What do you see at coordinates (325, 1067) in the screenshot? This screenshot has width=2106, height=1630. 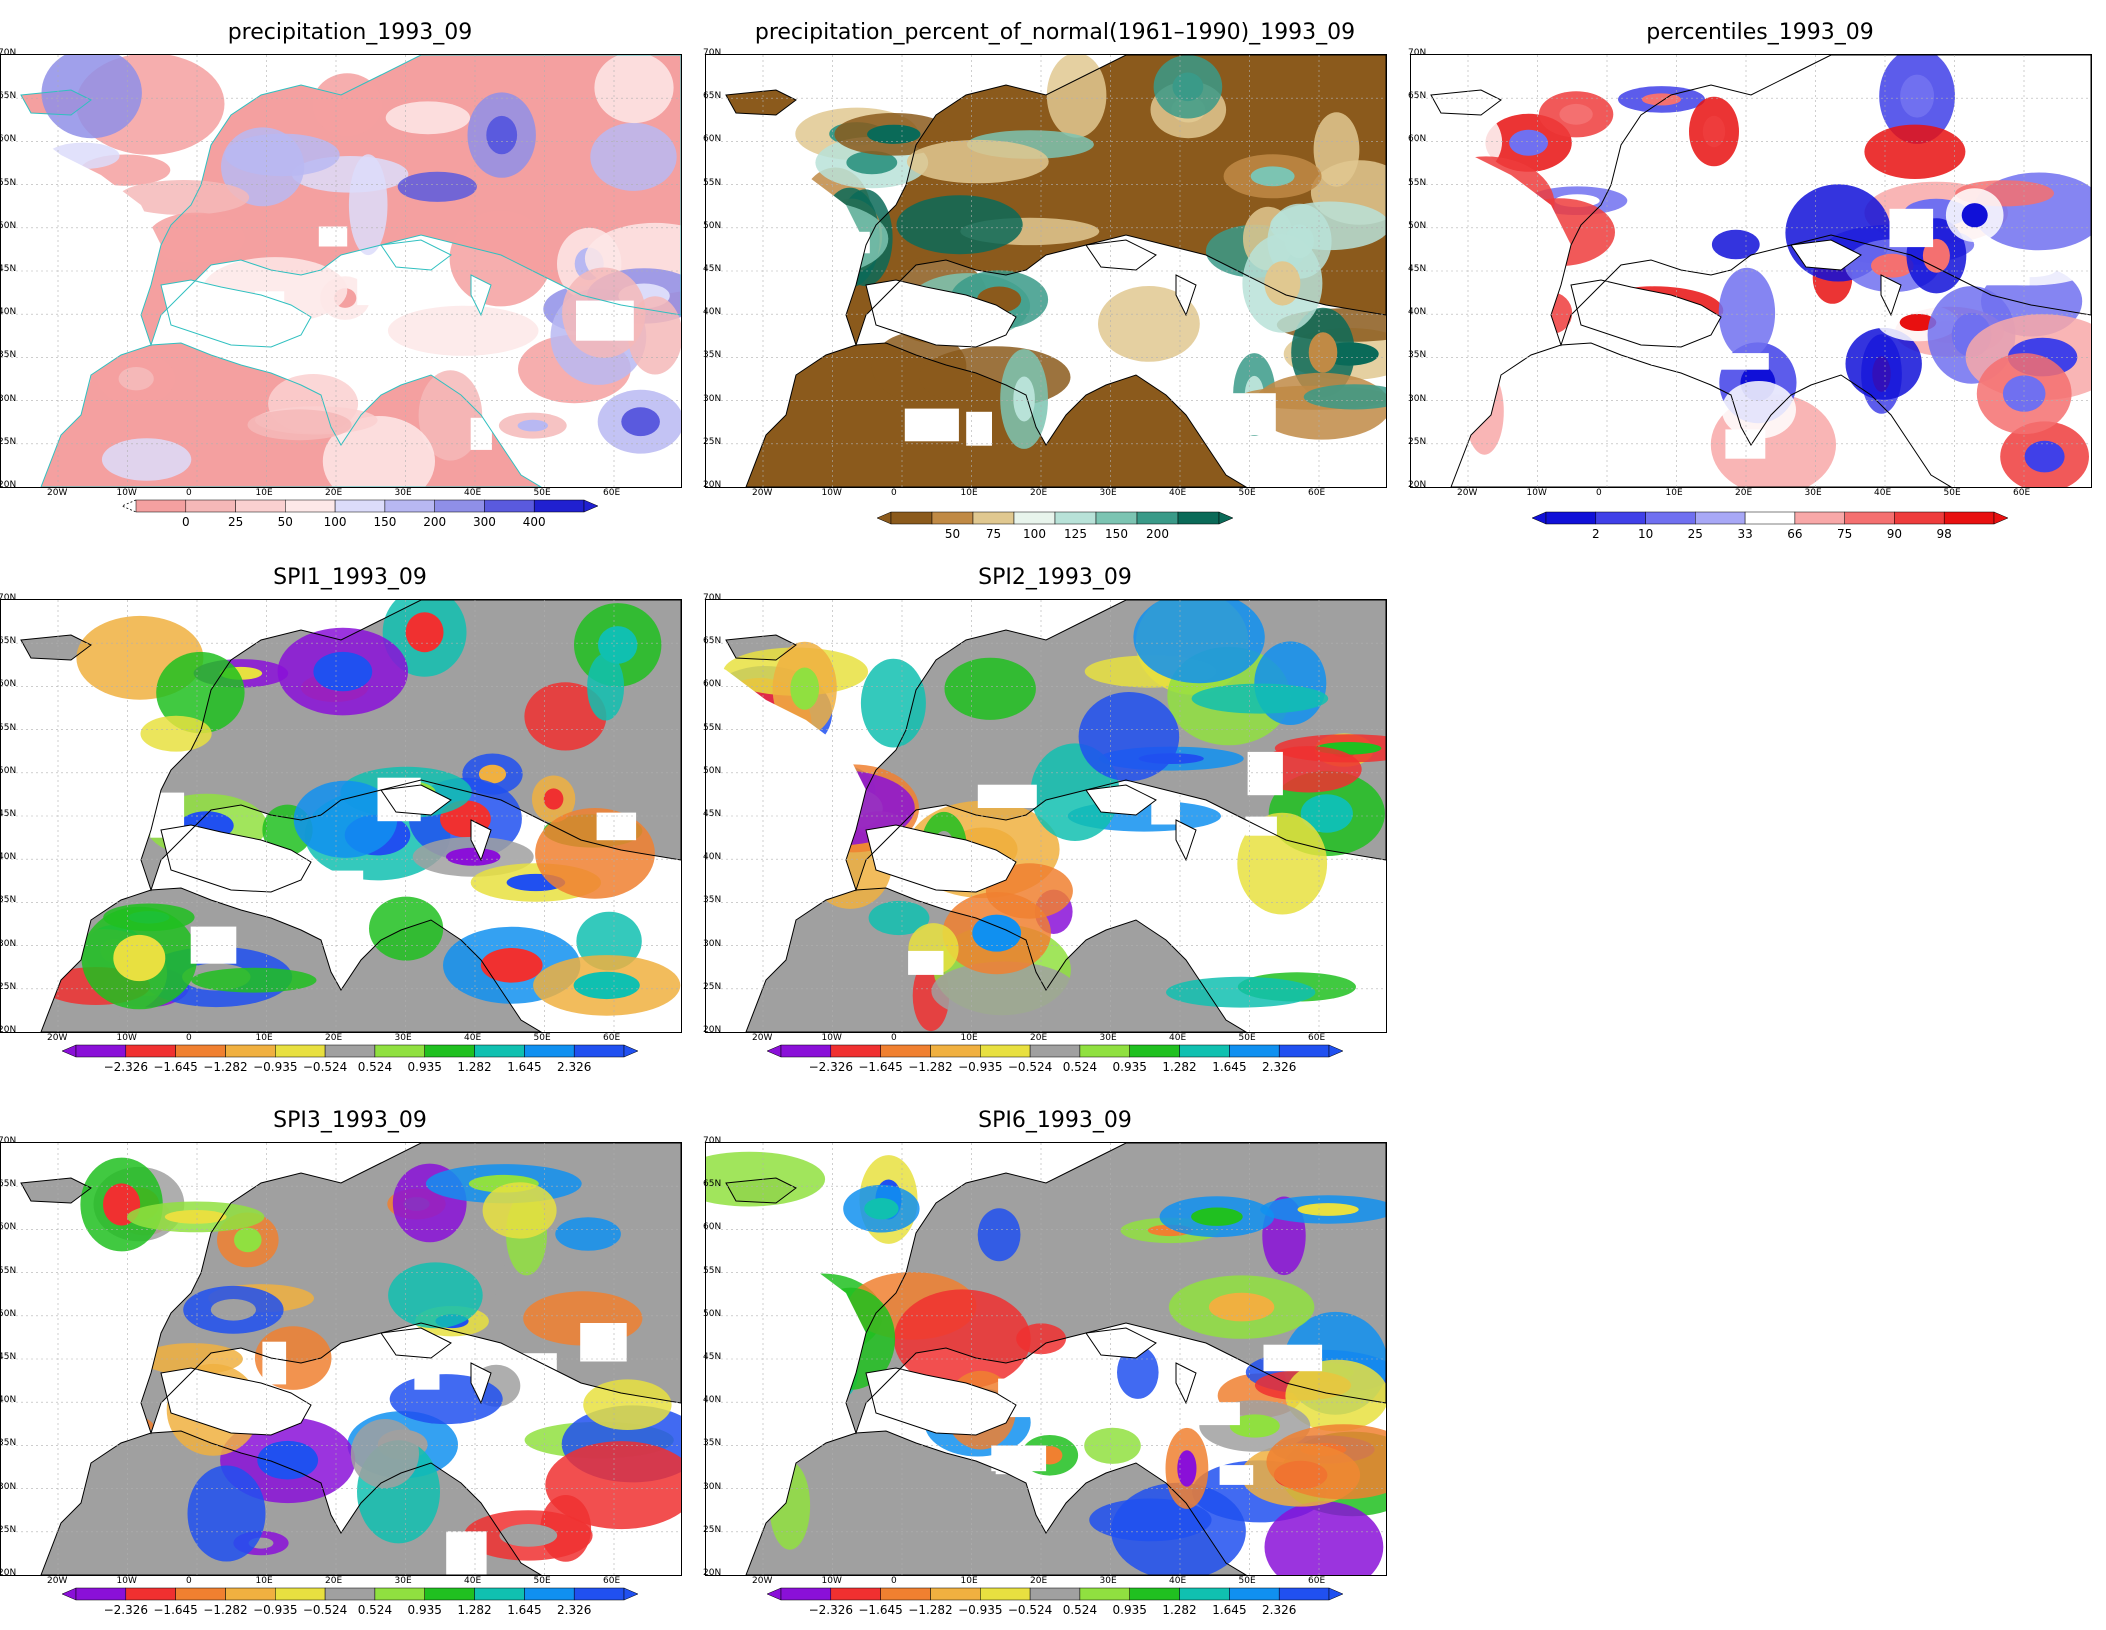 I see `legend-tick-label: −0.524` at bounding box center [325, 1067].